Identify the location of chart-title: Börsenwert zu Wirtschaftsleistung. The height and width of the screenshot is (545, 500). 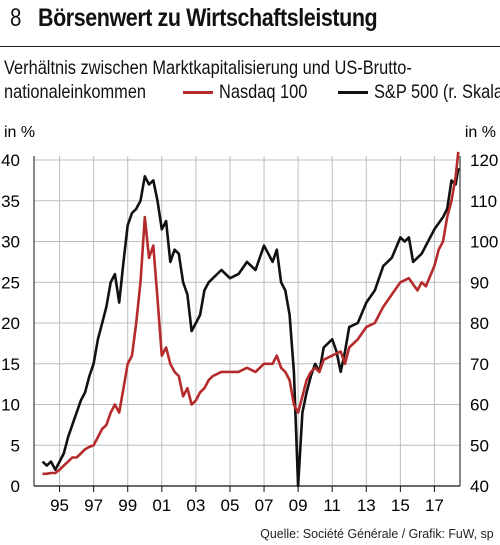
(207, 18).